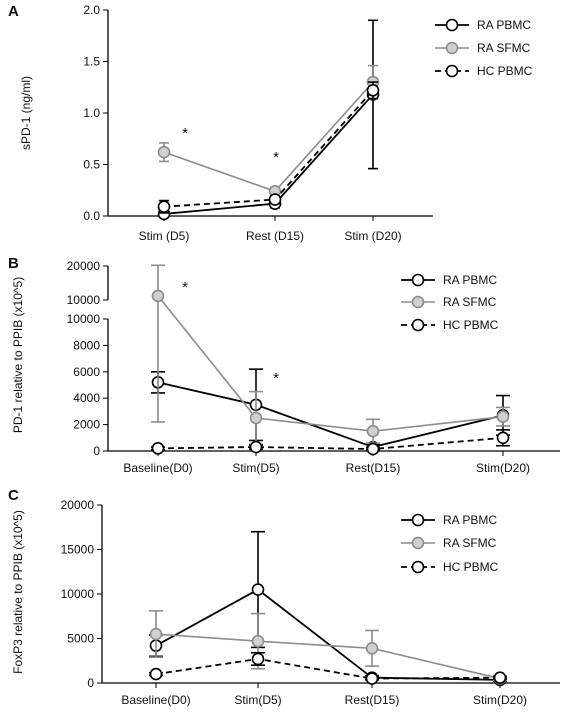  Describe the element at coordinates (91, 10) in the screenshot. I see `y-tick-label: 2.0` at that location.